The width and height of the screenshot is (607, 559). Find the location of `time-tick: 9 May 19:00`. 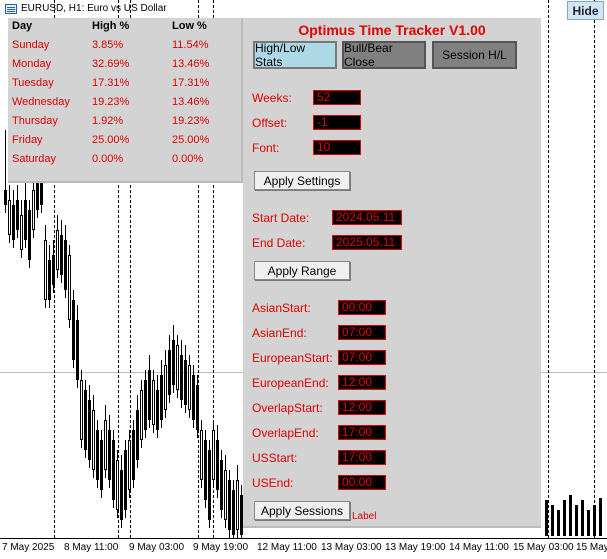

time-tick: 9 May 19:00 is located at coordinates (221, 547).